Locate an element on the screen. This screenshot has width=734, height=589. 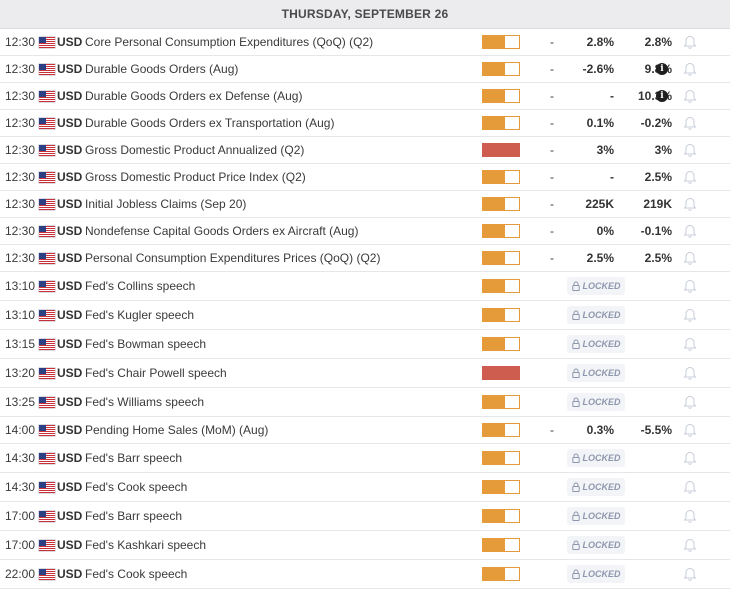
event-name: Durable Goods Orders ex Defense (Aug) is located at coordinates (194, 96).